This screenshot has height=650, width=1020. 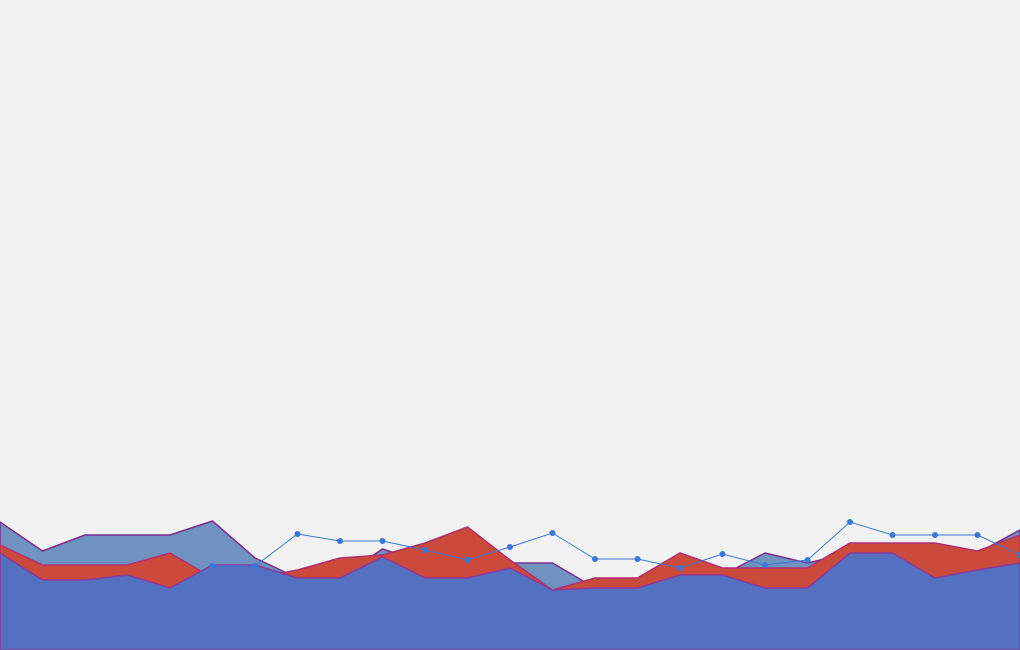 I want to click on line, so click(x=616, y=545).